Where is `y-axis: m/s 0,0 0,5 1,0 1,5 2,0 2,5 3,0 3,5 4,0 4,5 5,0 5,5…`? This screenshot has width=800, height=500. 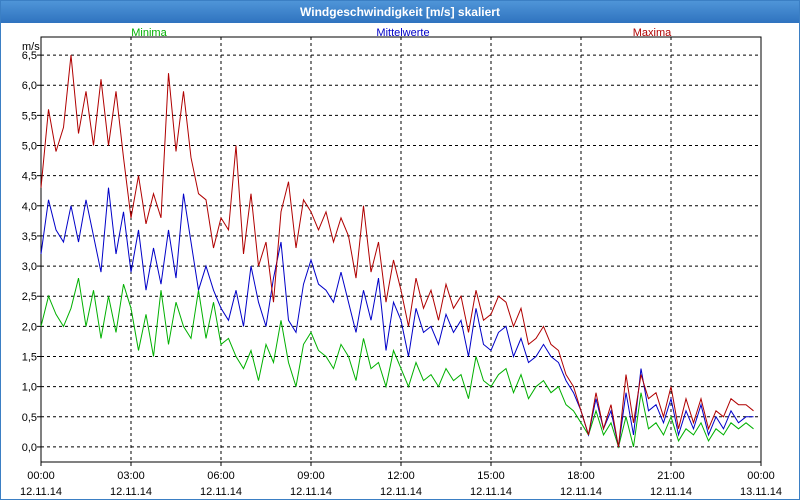
y-axis: m/s 0,0 0,5 1,0 1,5 2,0 2,5 3,0 3,5 4,0 4,5 5,0 5,5… is located at coordinates (31, 247).